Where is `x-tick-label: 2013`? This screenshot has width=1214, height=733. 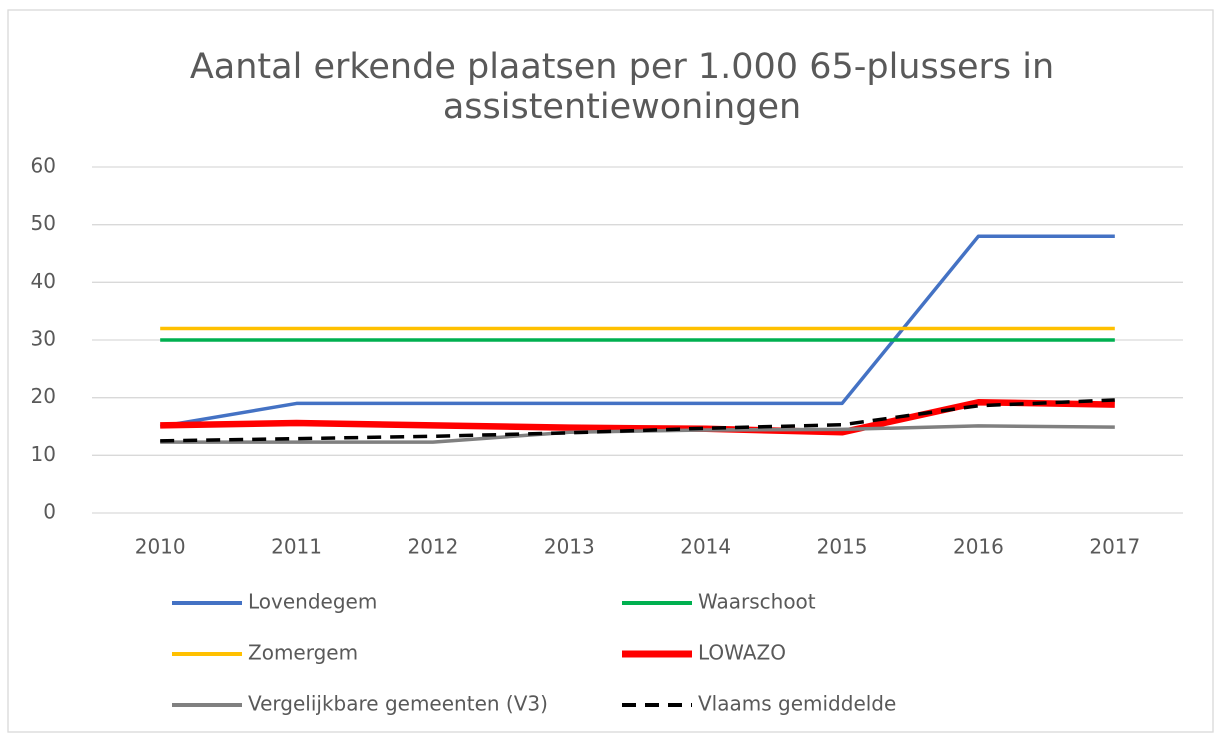 x-tick-label: 2013 is located at coordinates (569, 547).